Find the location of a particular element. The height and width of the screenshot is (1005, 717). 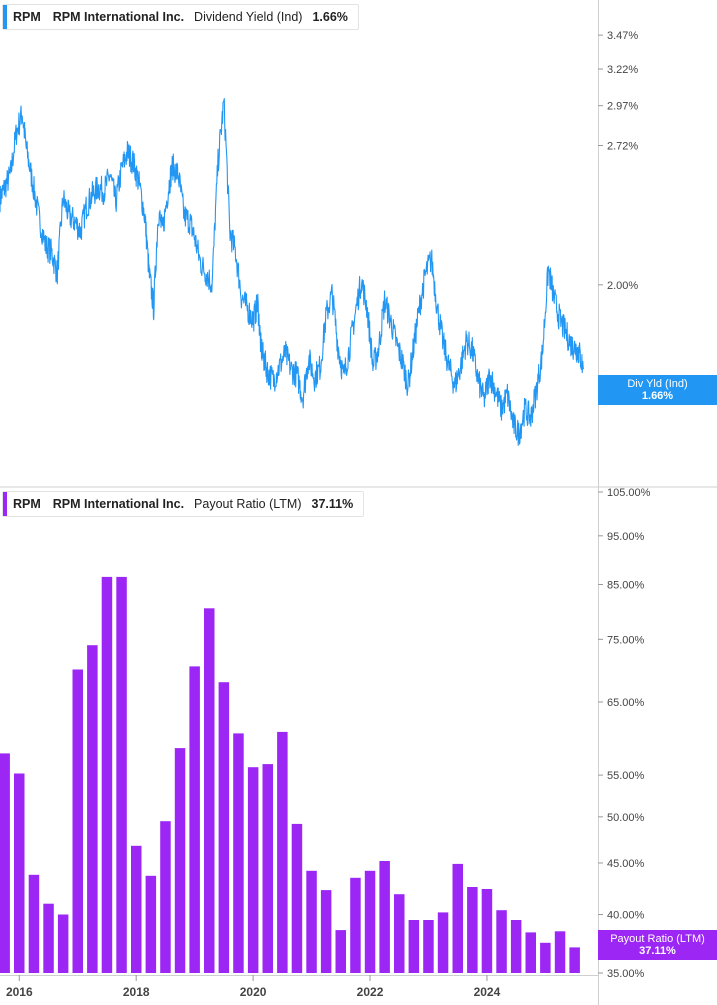

y-tick-label: 3.47% is located at coordinates (622, 36).